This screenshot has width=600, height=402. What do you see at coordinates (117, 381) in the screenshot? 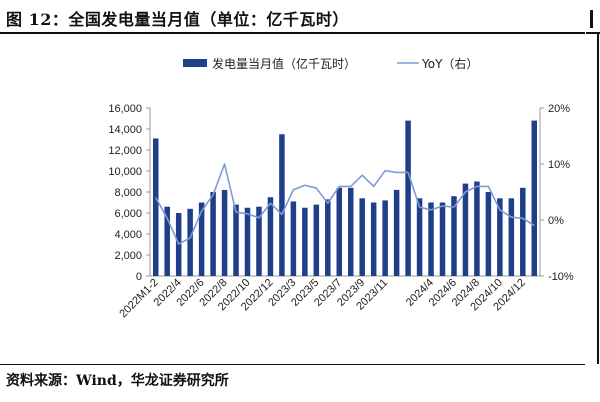
I see `source-note: 资料来源：Wind，华龙证券研究所` at bounding box center [117, 381].